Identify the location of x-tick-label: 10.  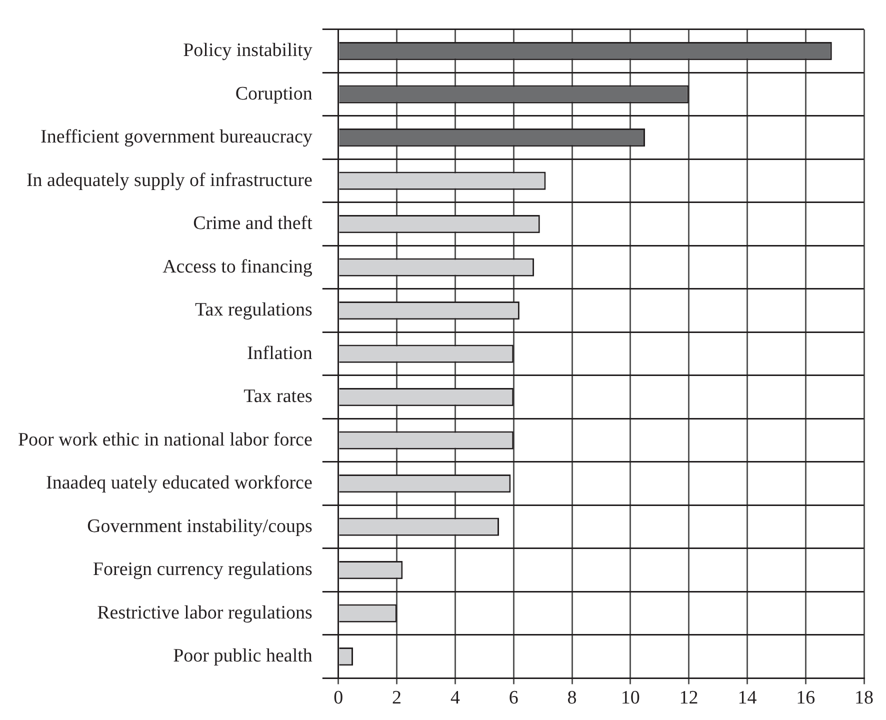
(630, 698).